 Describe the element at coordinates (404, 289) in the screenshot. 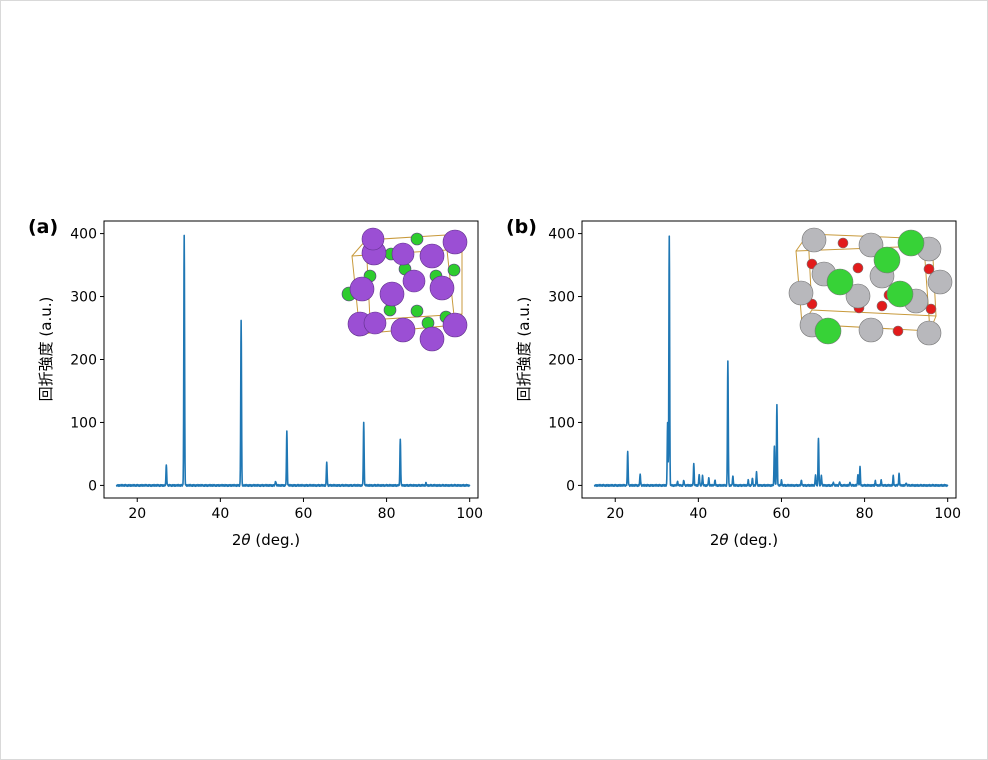

I see `crystal-structure-inset-a` at that location.